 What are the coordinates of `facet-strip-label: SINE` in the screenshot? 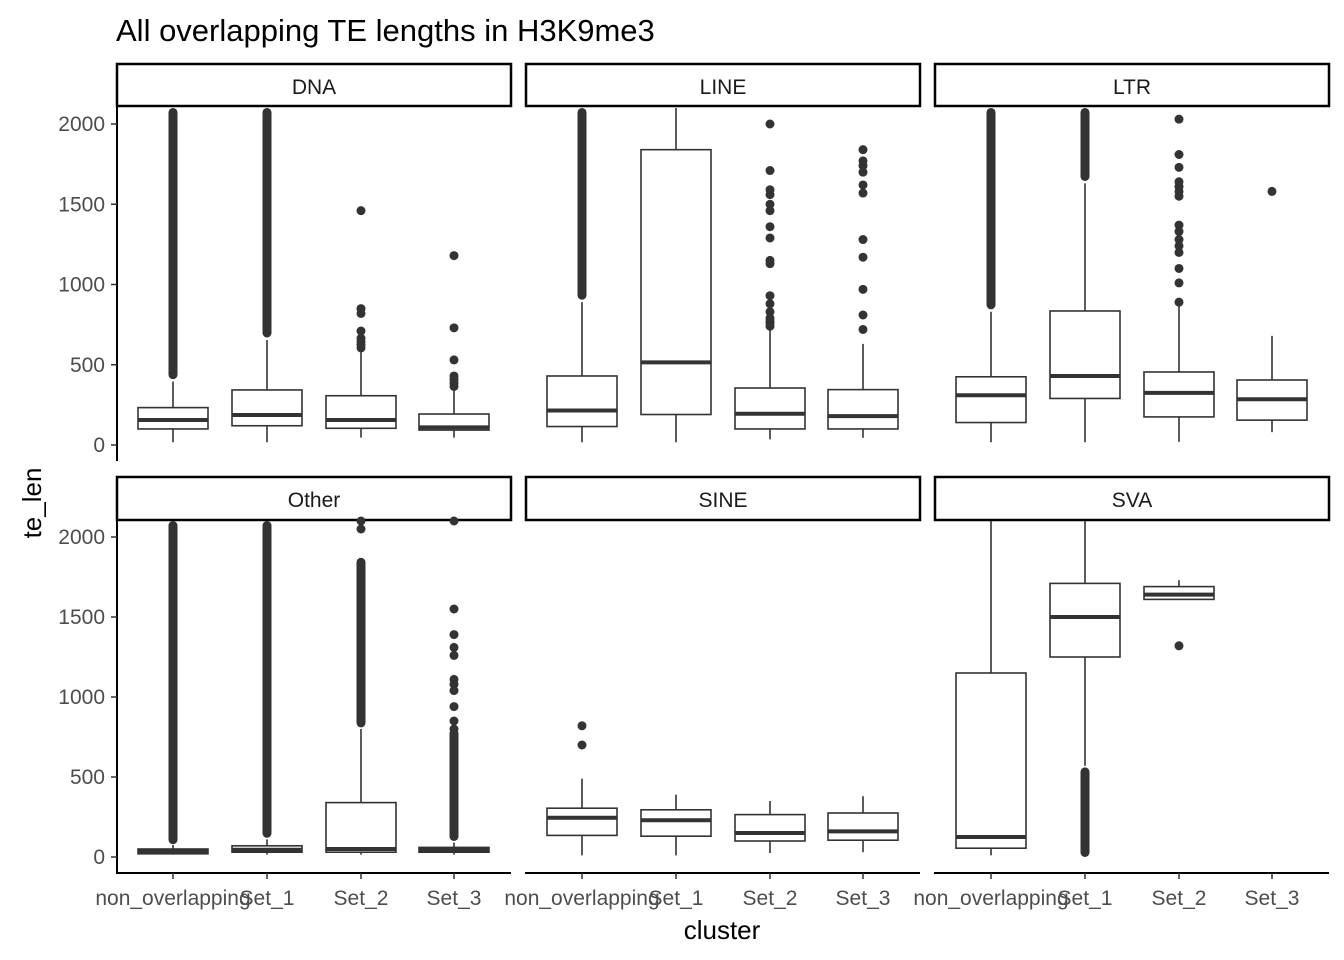 It's located at (722, 500).